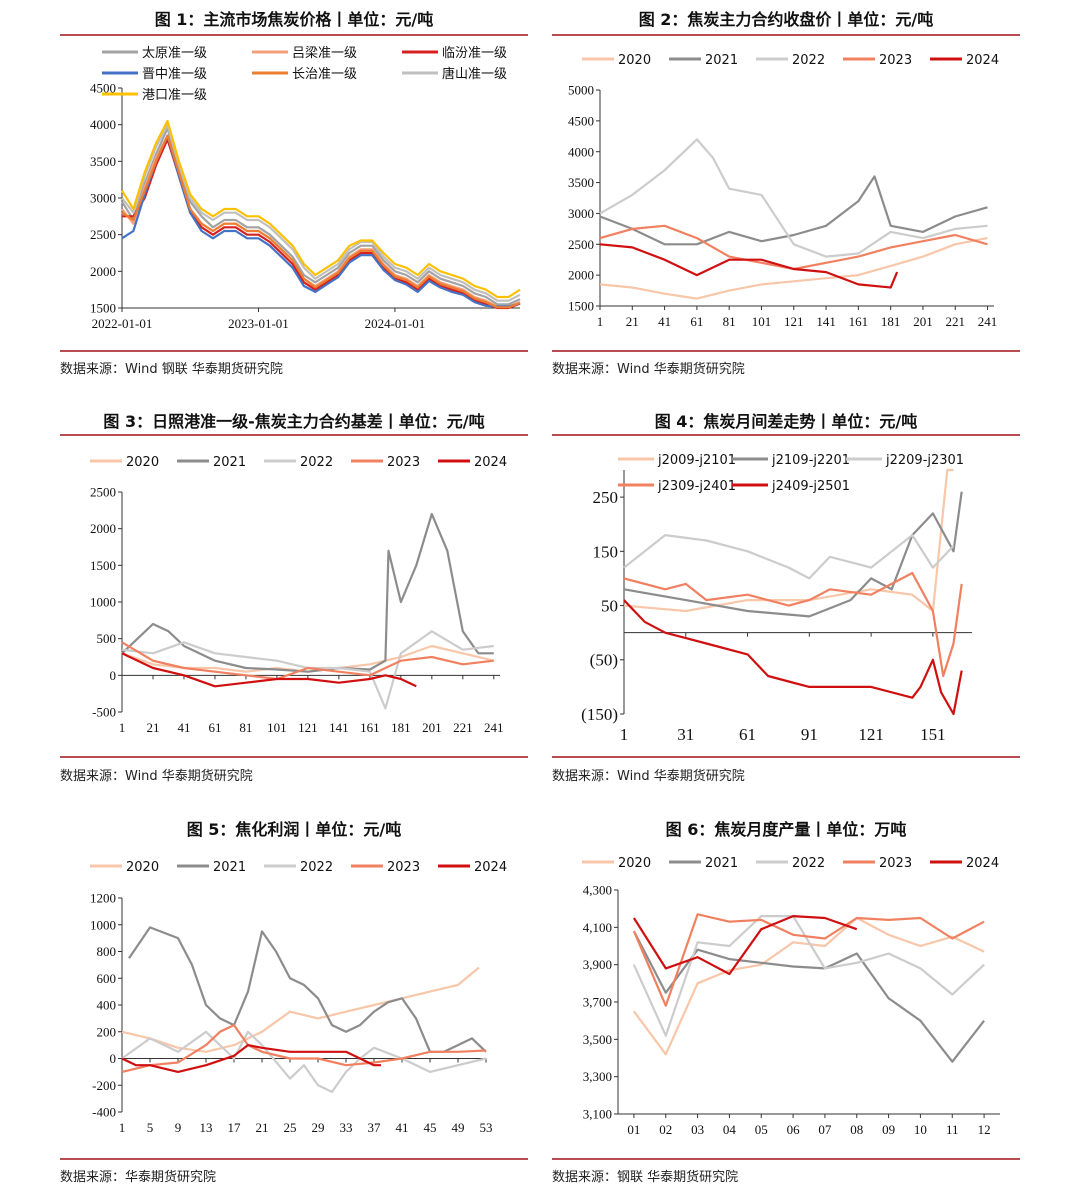 The height and width of the screenshot is (1203, 1080). What do you see at coordinates (597, 1002) in the screenshot?
I see `y-tick-label: 3,700` at bounding box center [597, 1002].